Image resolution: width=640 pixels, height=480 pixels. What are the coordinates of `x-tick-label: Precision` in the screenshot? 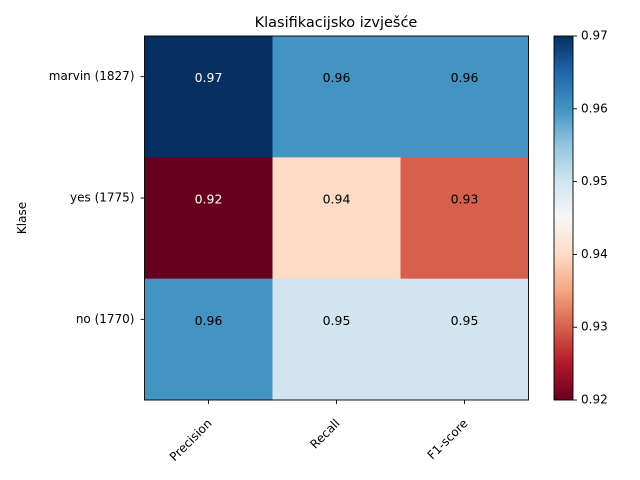 It's located at (191, 440).